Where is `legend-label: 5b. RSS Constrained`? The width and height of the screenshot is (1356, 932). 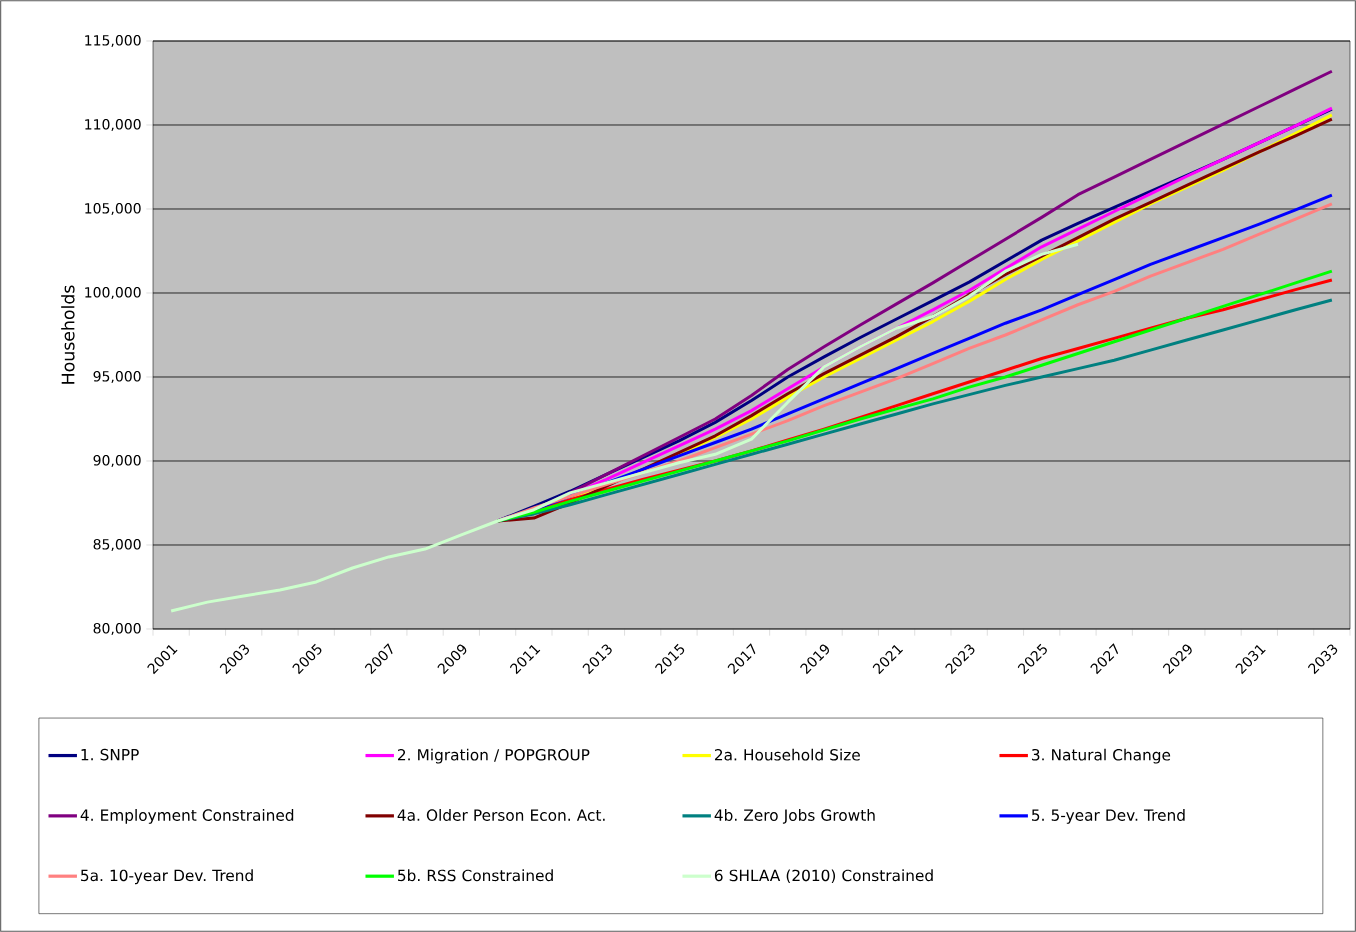
legend-label: 5b. RSS Constrained is located at coordinates (475, 875).